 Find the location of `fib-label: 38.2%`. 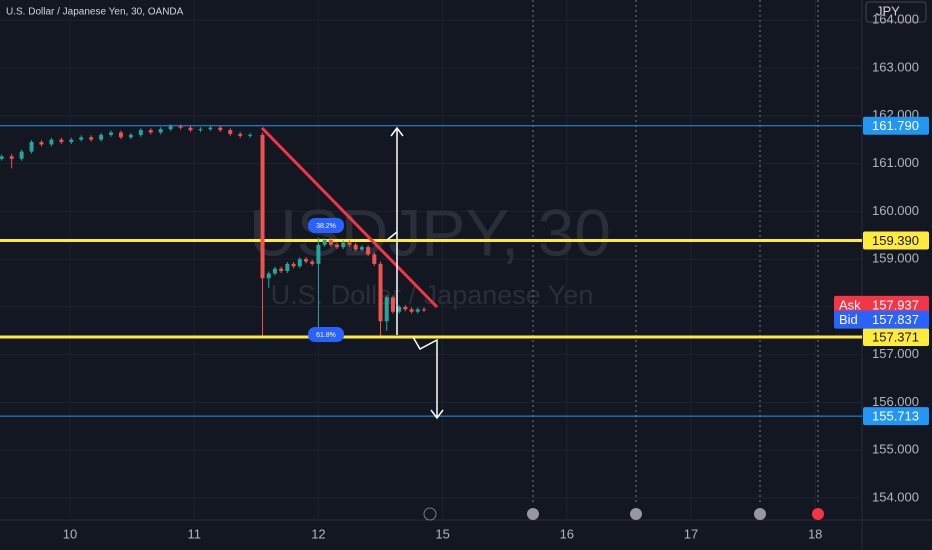

fib-label: 38.2% is located at coordinates (326, 226).